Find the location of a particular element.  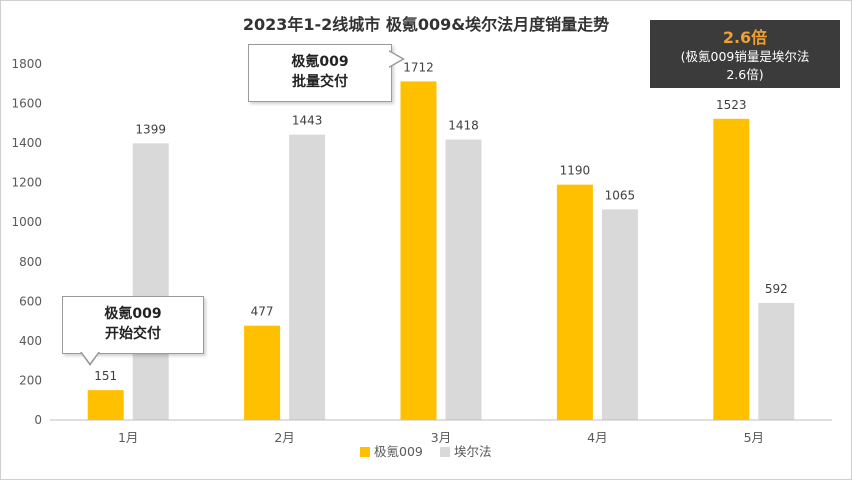

callout-start-delivery-tail-fill is located at coordinates (90, 357).